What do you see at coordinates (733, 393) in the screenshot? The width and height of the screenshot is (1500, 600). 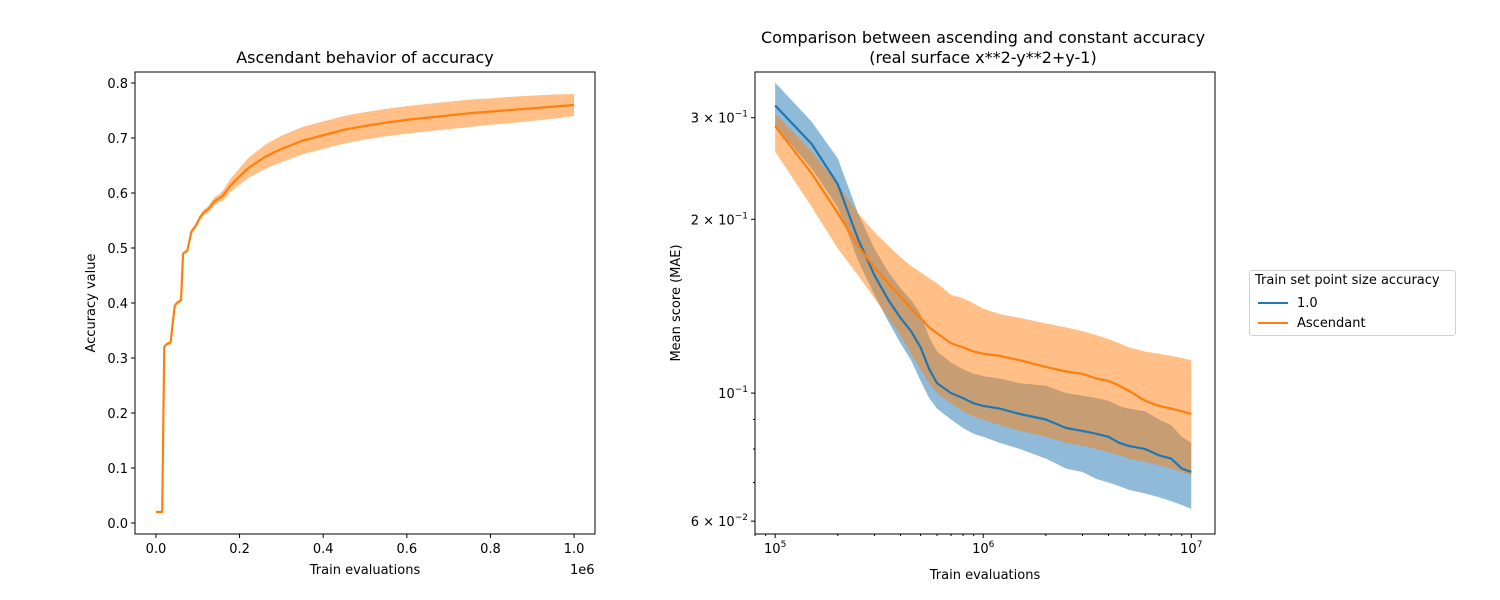 I see `right-y-tick-label-1: 10−1` at bounding box center [733, 393].